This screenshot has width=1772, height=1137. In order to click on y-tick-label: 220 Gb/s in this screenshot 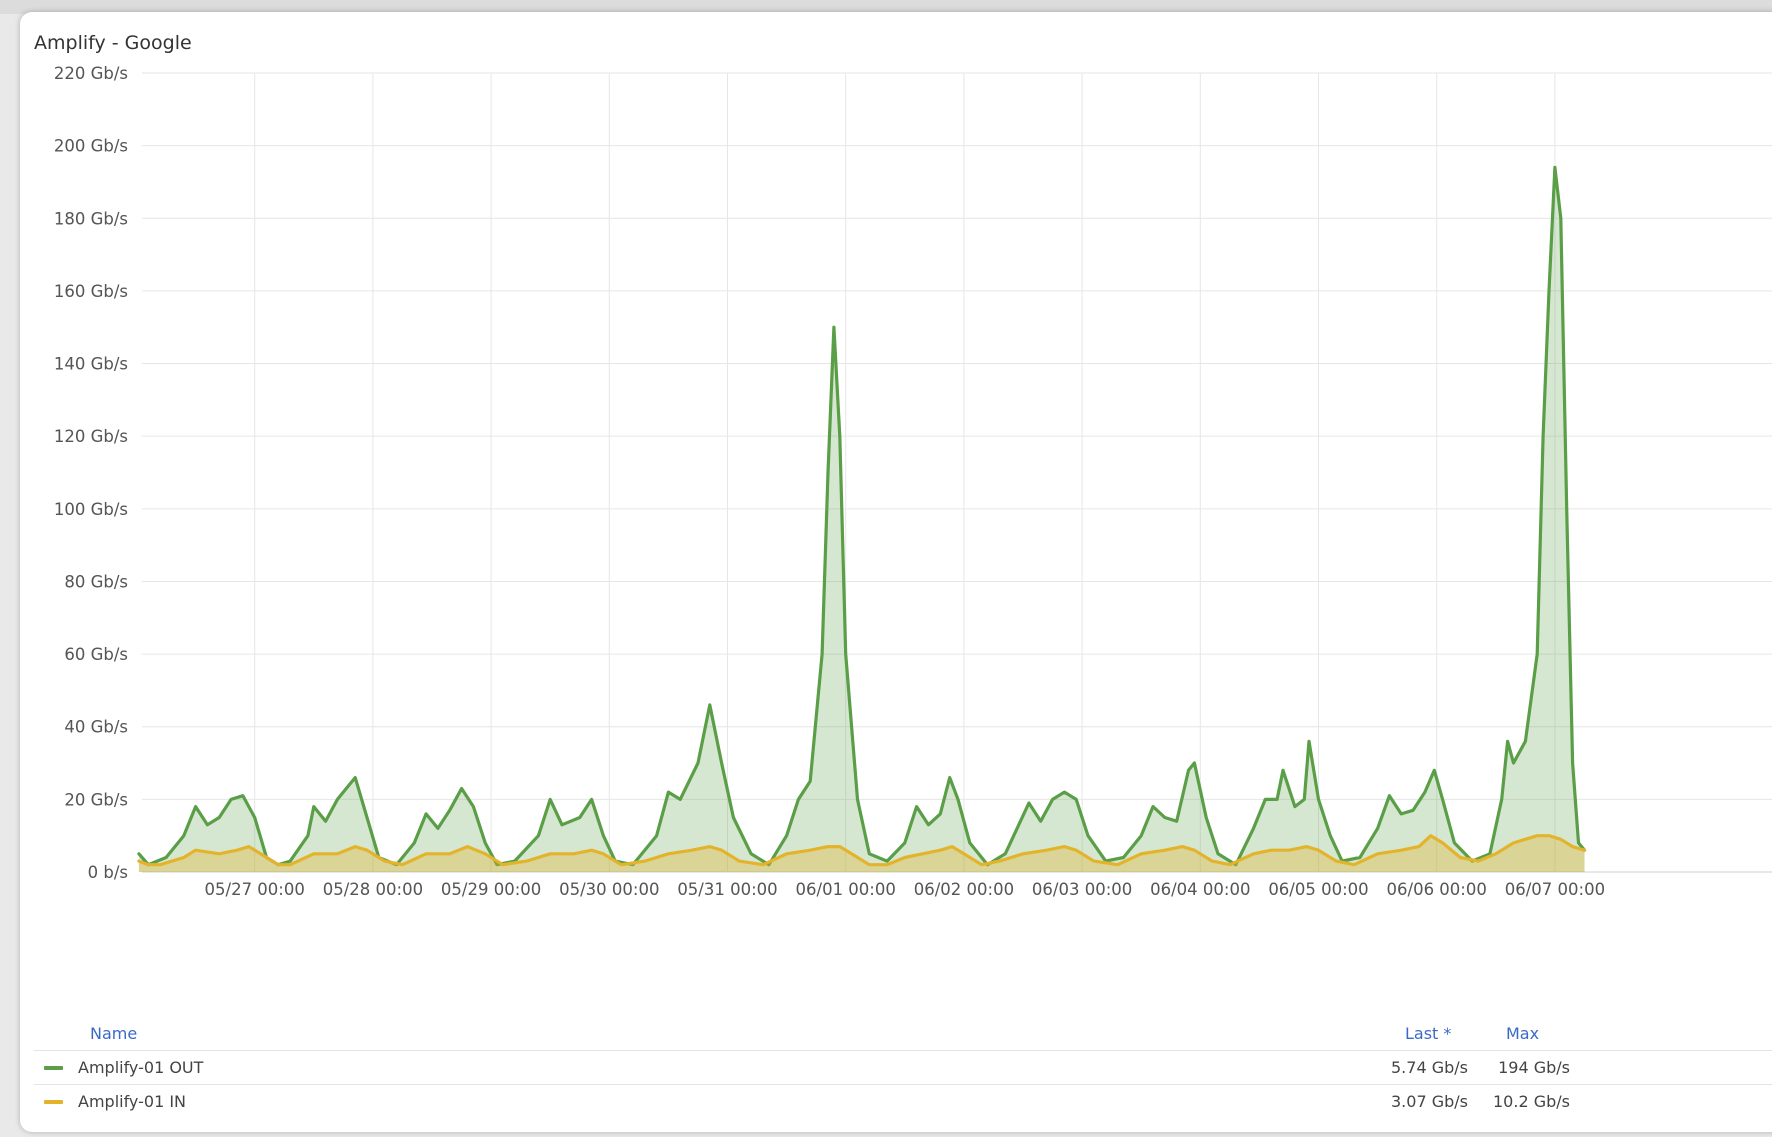, I will do `click(91, 73)`.